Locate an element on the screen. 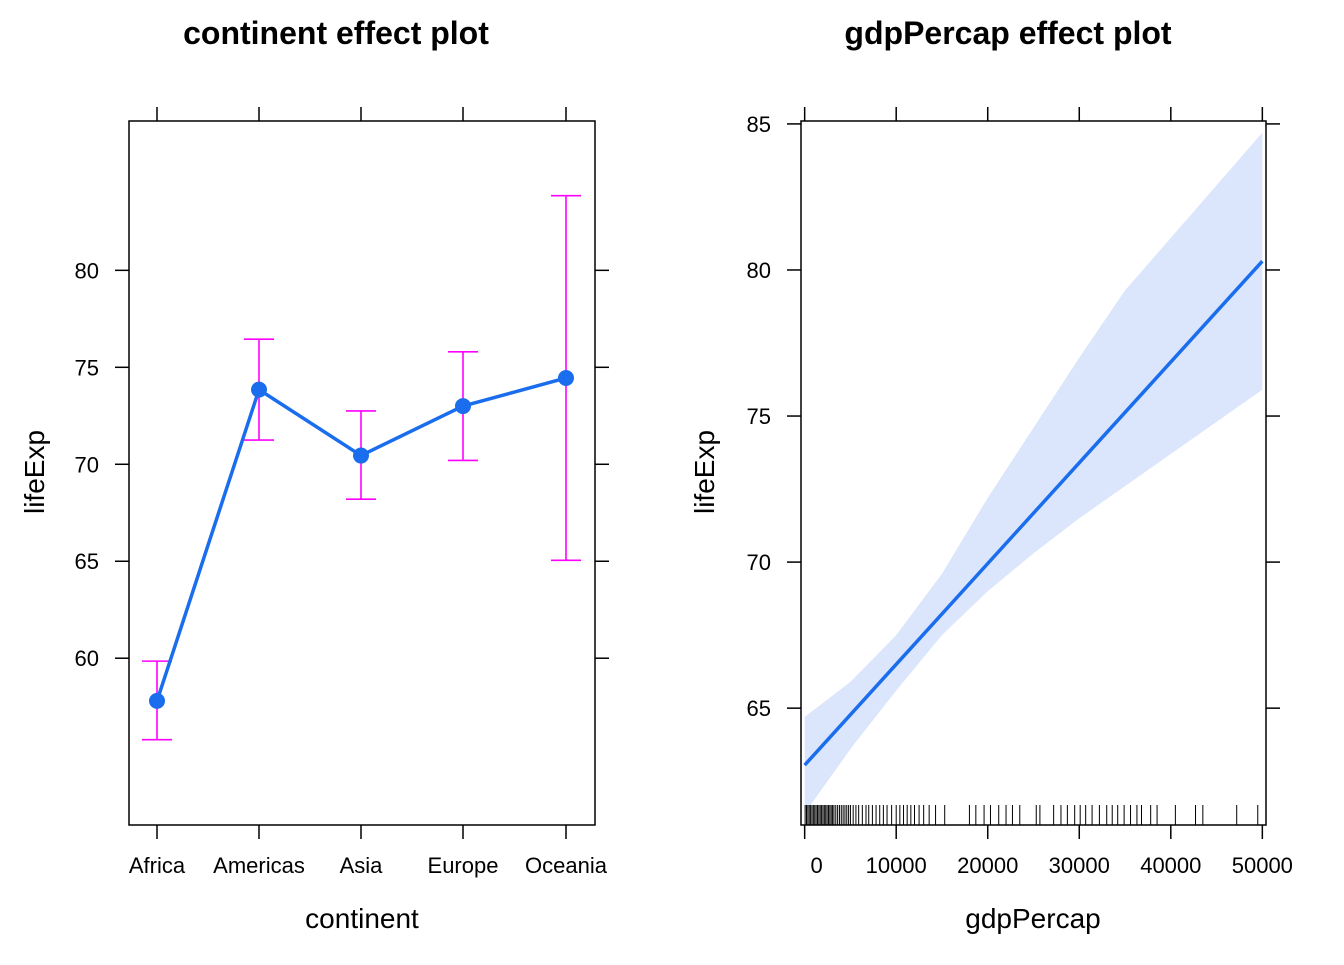 This screenshot has height=965, width=1344. x-tick-label: 10000 is located at coordinates (896, 865).